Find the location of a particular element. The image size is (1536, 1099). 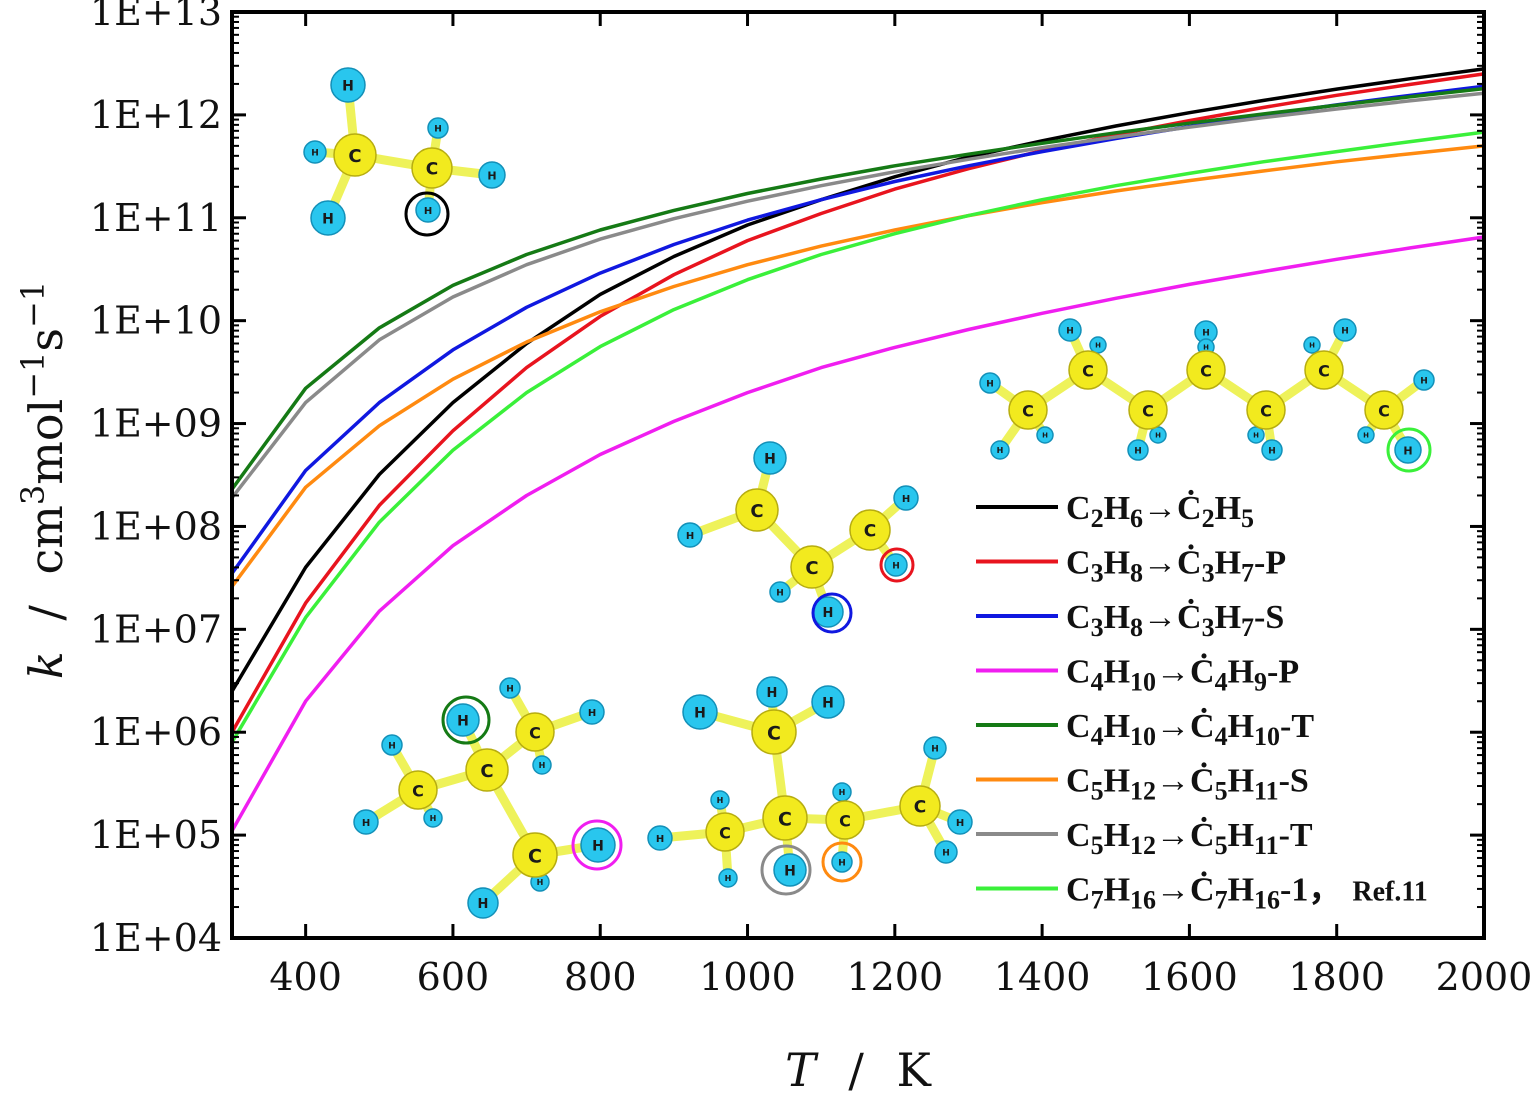

legend-label: C5H12→Ċ5H11-T is located at coordinates (1189, 838).